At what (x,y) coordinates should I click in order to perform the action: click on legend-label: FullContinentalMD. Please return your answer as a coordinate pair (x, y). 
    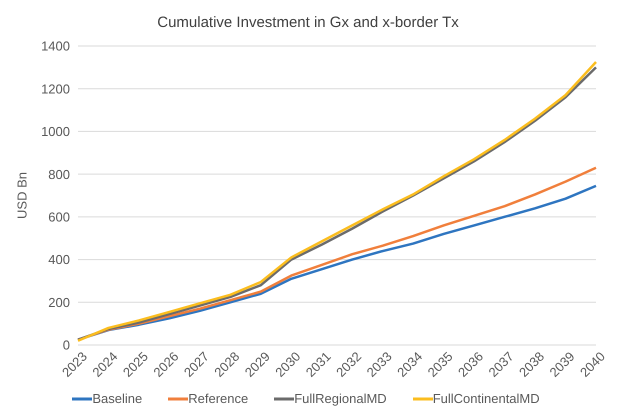
    Looking at the image, I should click on (486, 398).